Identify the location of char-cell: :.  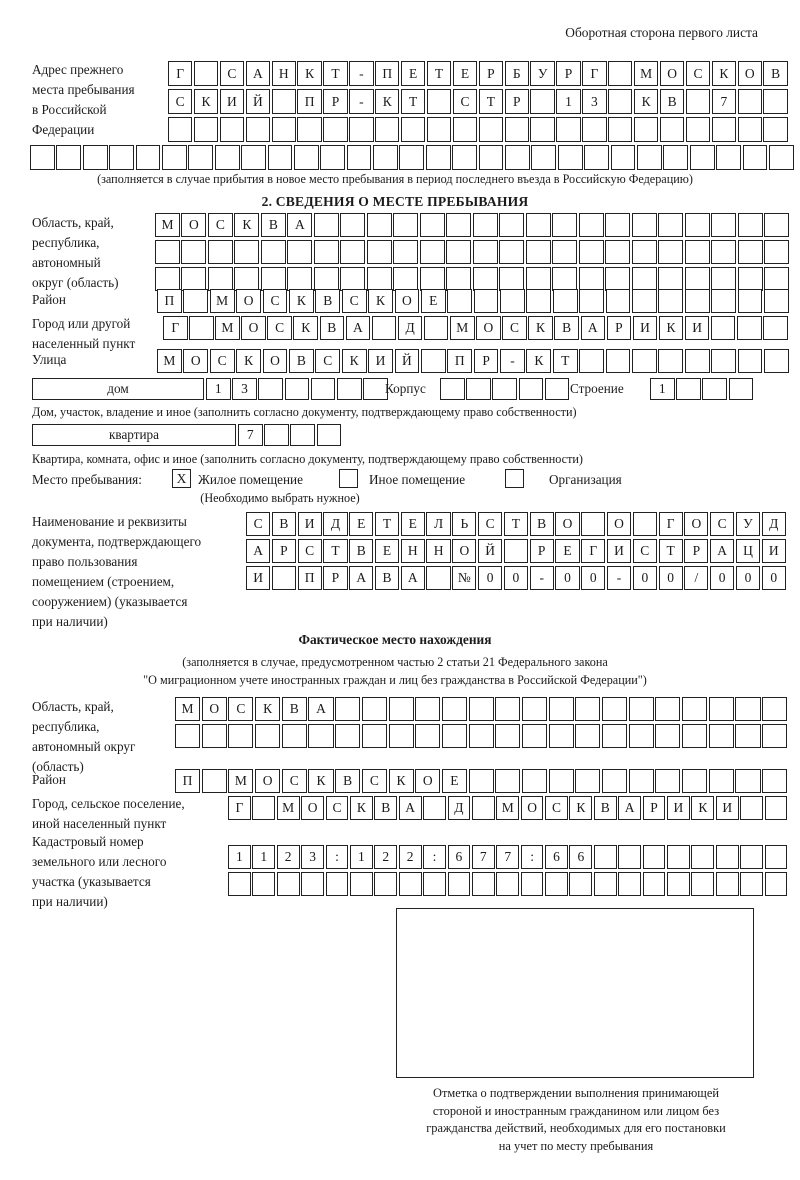
(532, 857).